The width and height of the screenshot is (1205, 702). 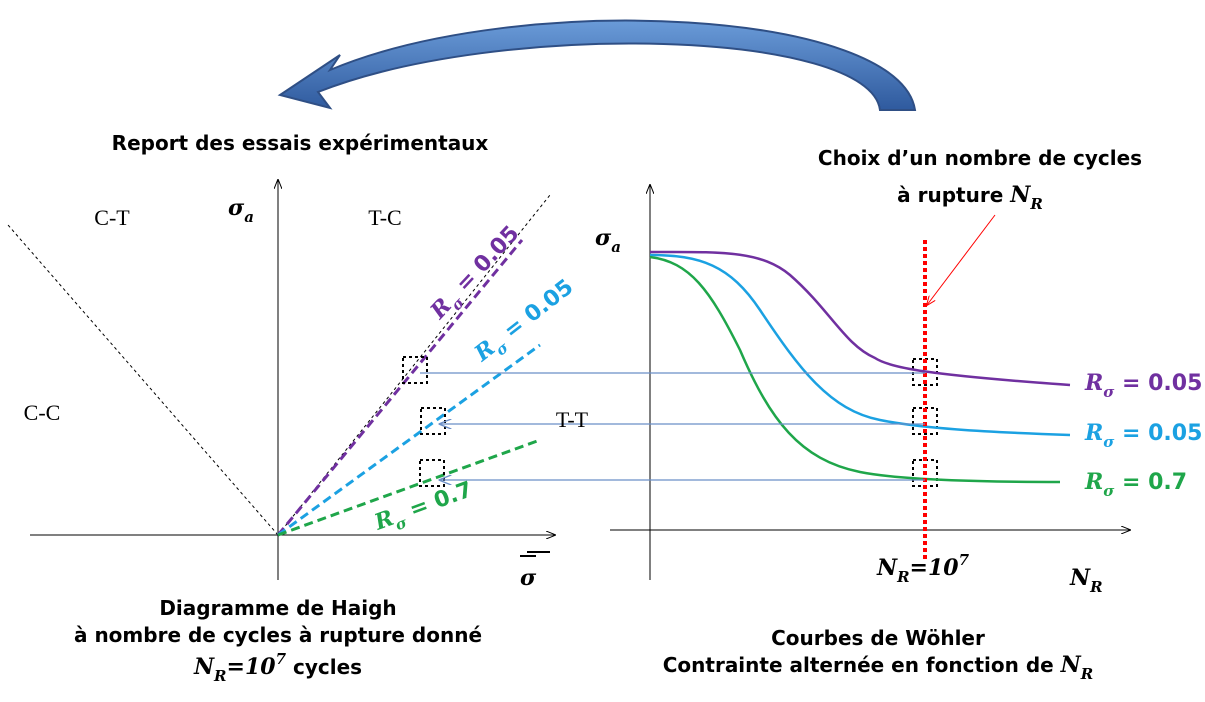 I want to click on label: C-T, so click(x=112, y=217).